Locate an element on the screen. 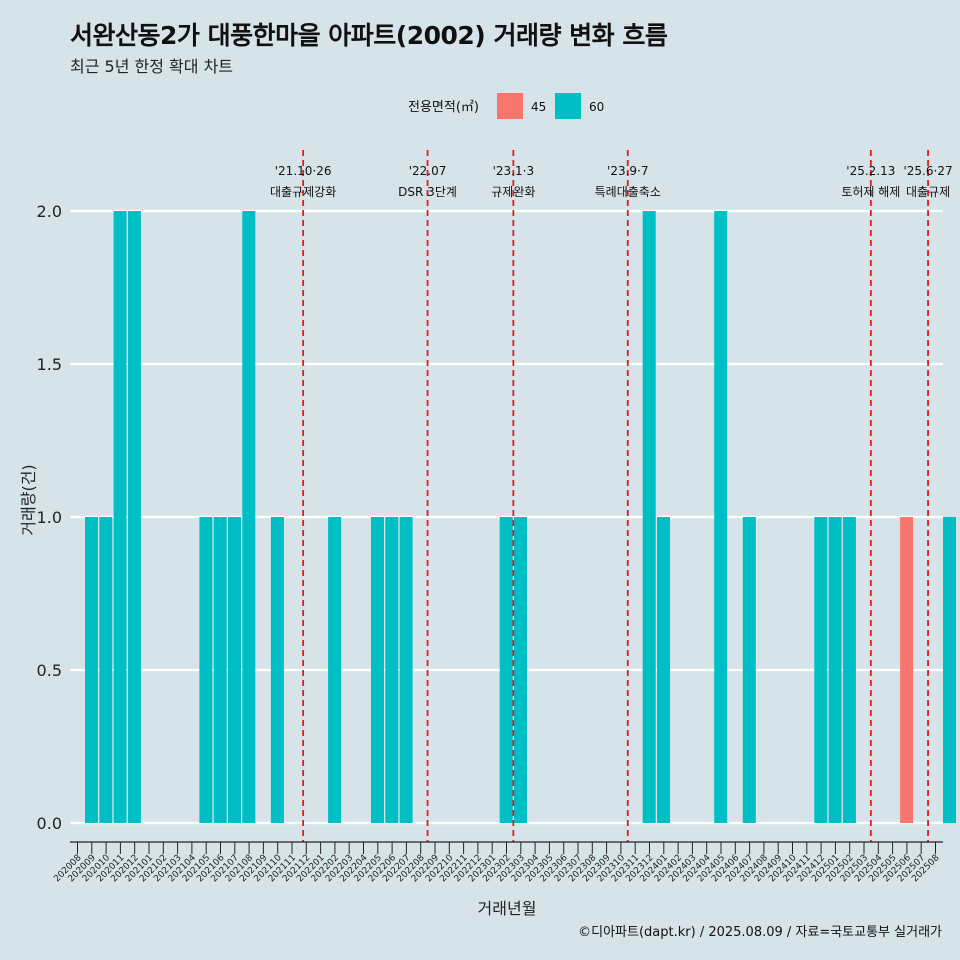 This screenshot has height=960, width=960. event-label-text: 규제완화 is located at coordinates (513, 192).